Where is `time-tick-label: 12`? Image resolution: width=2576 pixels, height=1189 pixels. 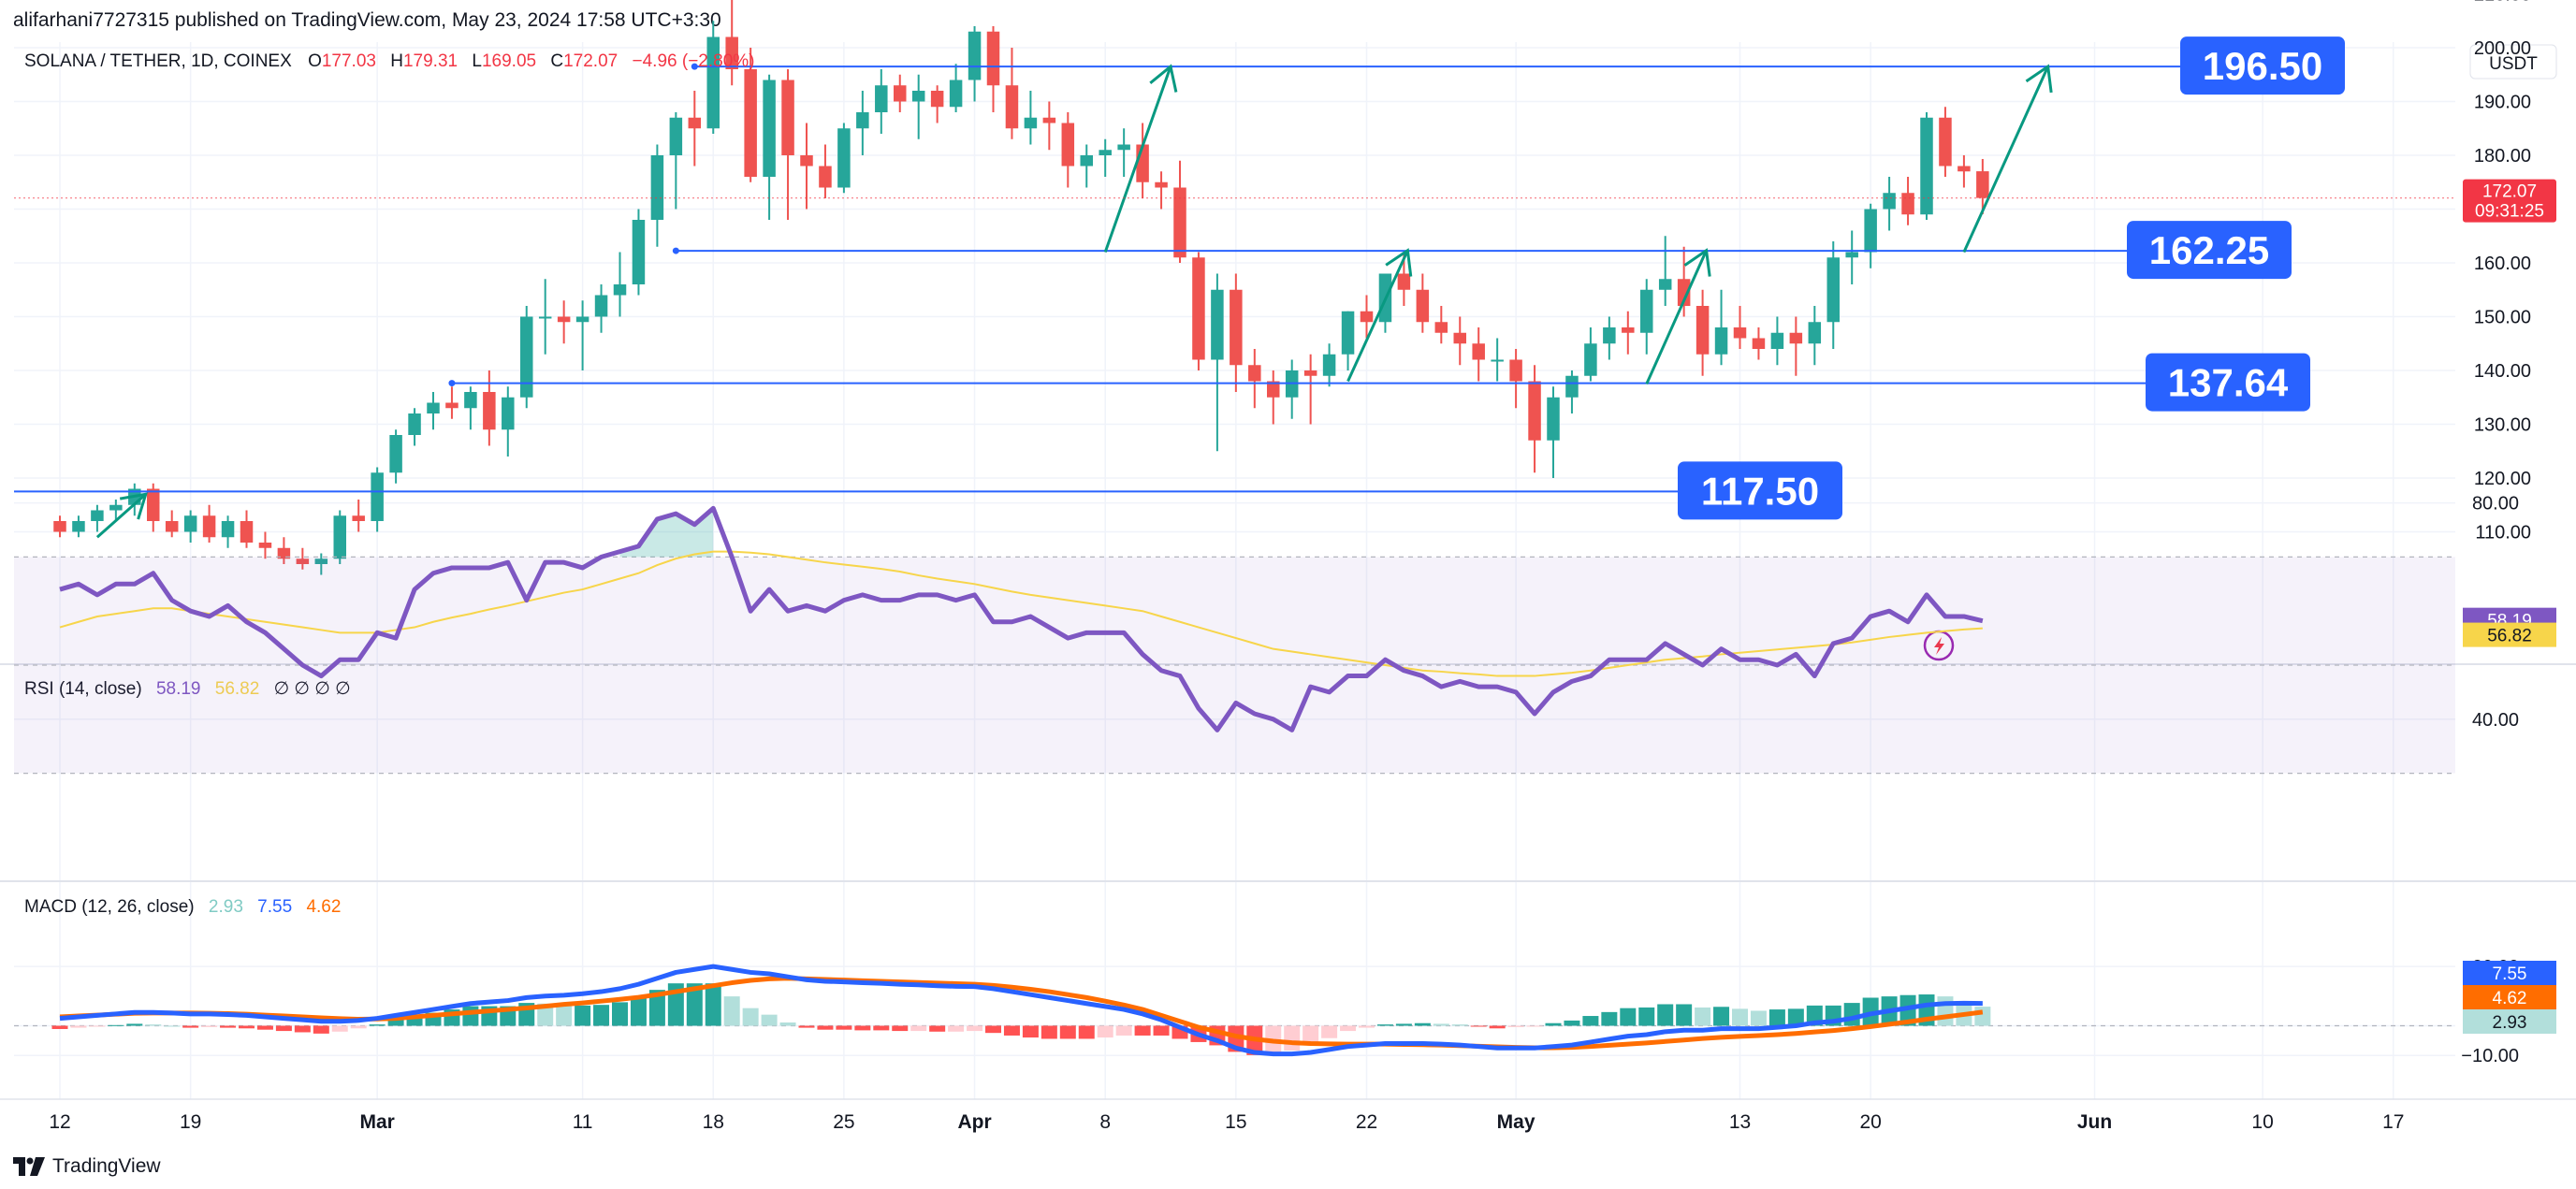 time-tick-label: 12 is located at coordinates (59, 1122).